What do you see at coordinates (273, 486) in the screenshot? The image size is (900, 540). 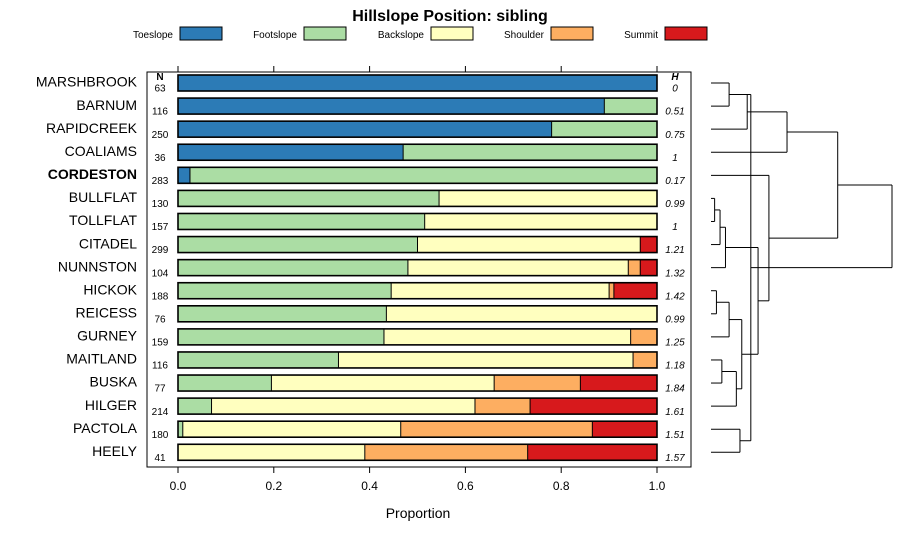 I see `x-tick-label: 0.2` at bounding box center [273, 486].